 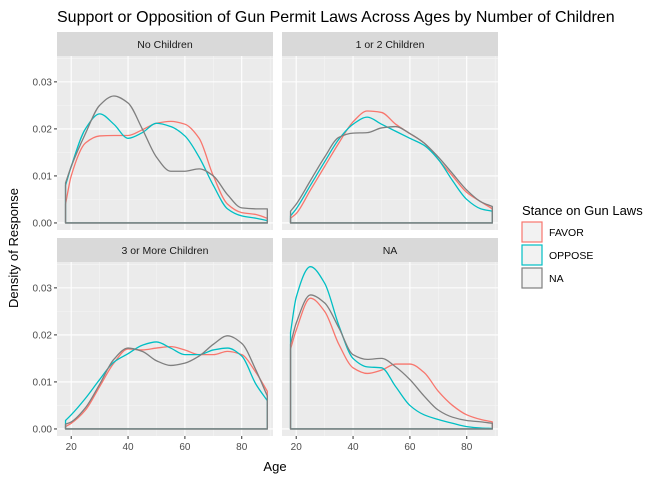 I want to click on legend-label: OPPOSE, so click(x=571, y=256).